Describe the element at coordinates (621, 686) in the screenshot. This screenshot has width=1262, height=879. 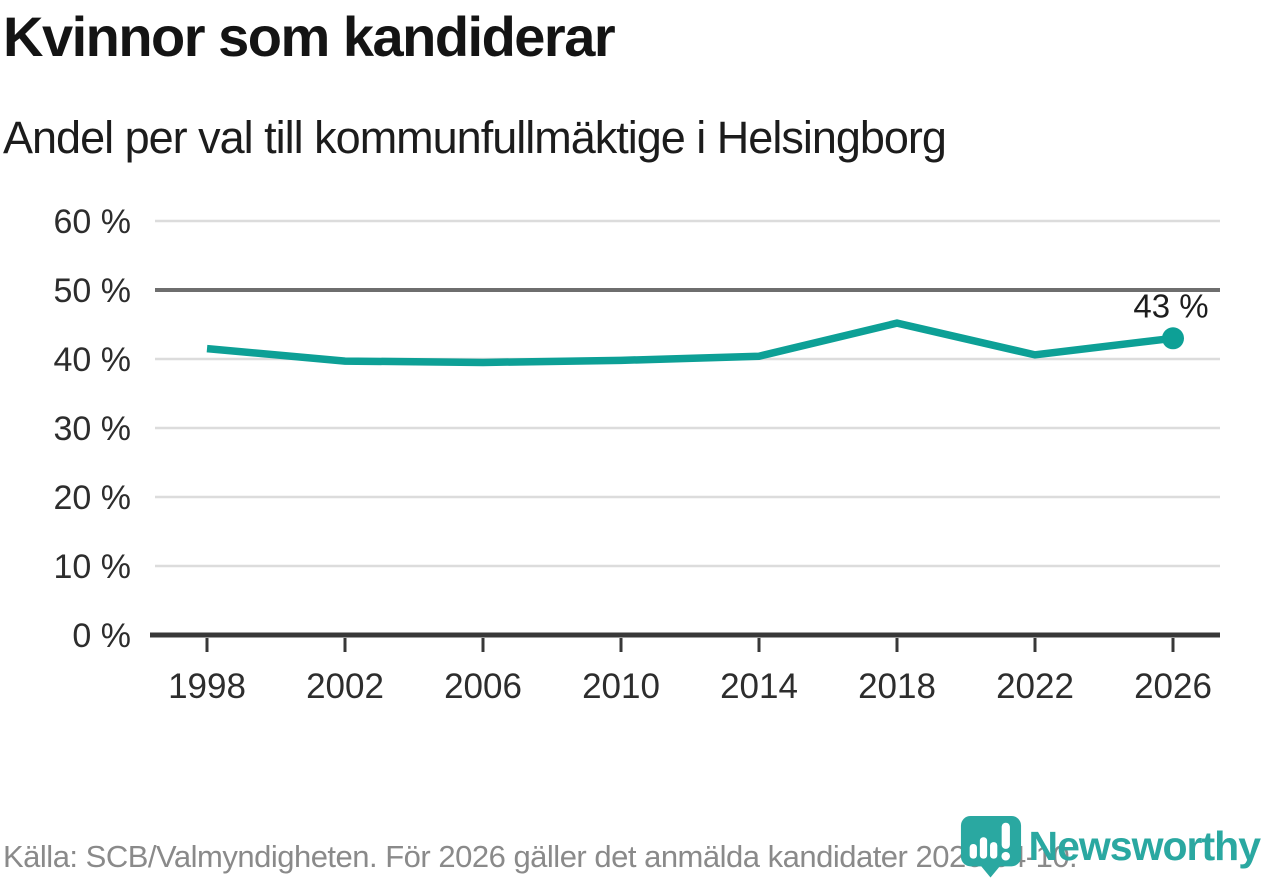
I see `x-axis-label: 2010` at that location.